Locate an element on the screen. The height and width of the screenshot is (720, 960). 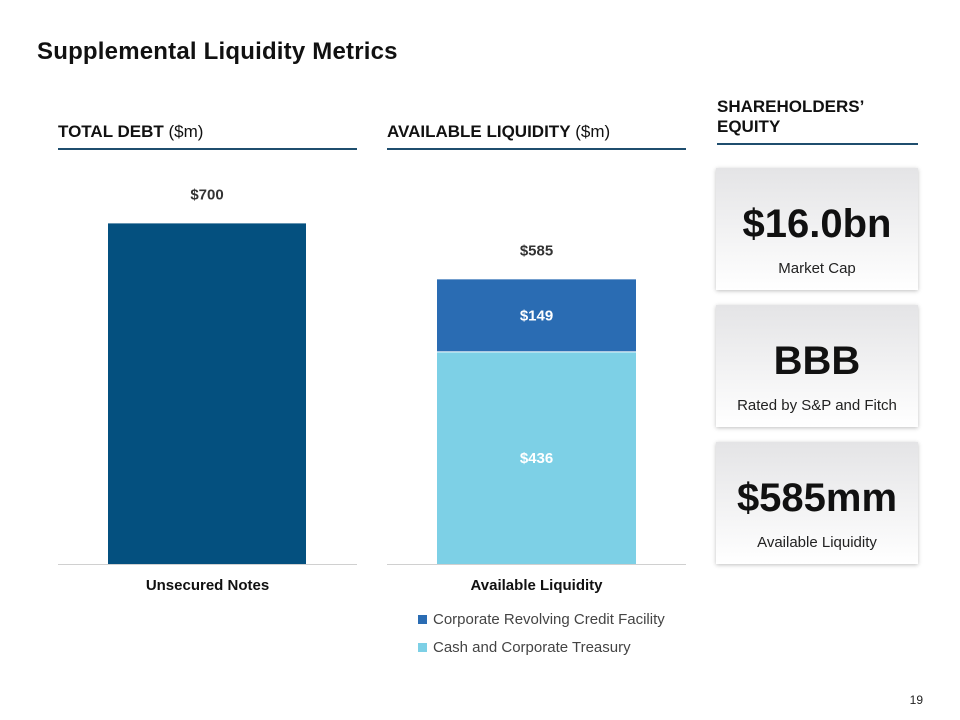
available-liquidity-card: $585mm Available Liquidity is located at coordinates (817, 503).